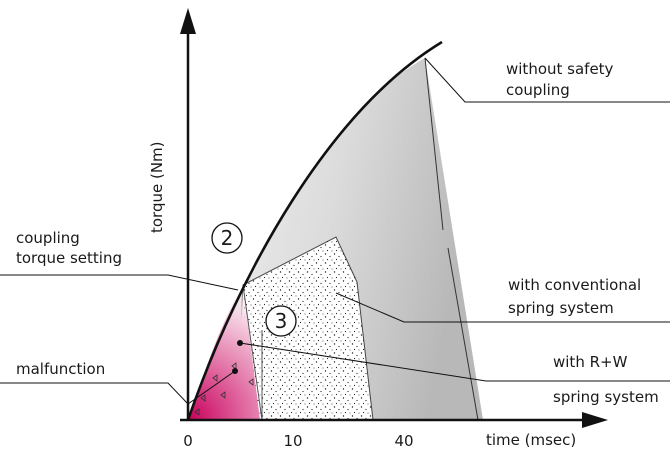  I want to click on region-conventional-dots, so click(304, 328).